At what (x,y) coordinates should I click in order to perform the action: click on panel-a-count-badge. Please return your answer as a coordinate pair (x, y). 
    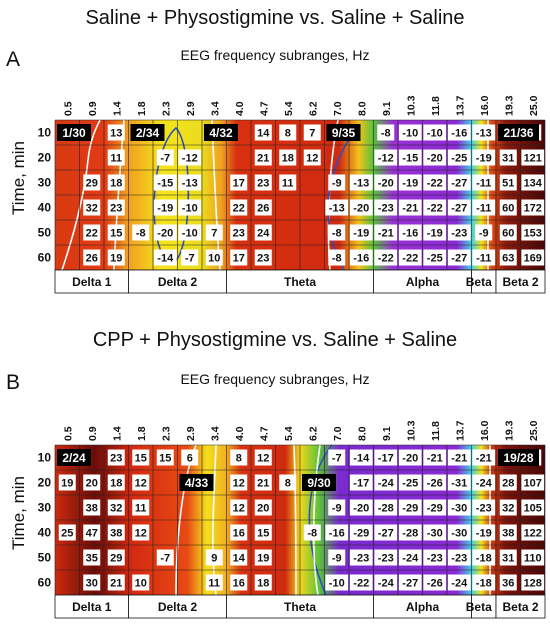
    Looking at the image, I should click on (74, 132).